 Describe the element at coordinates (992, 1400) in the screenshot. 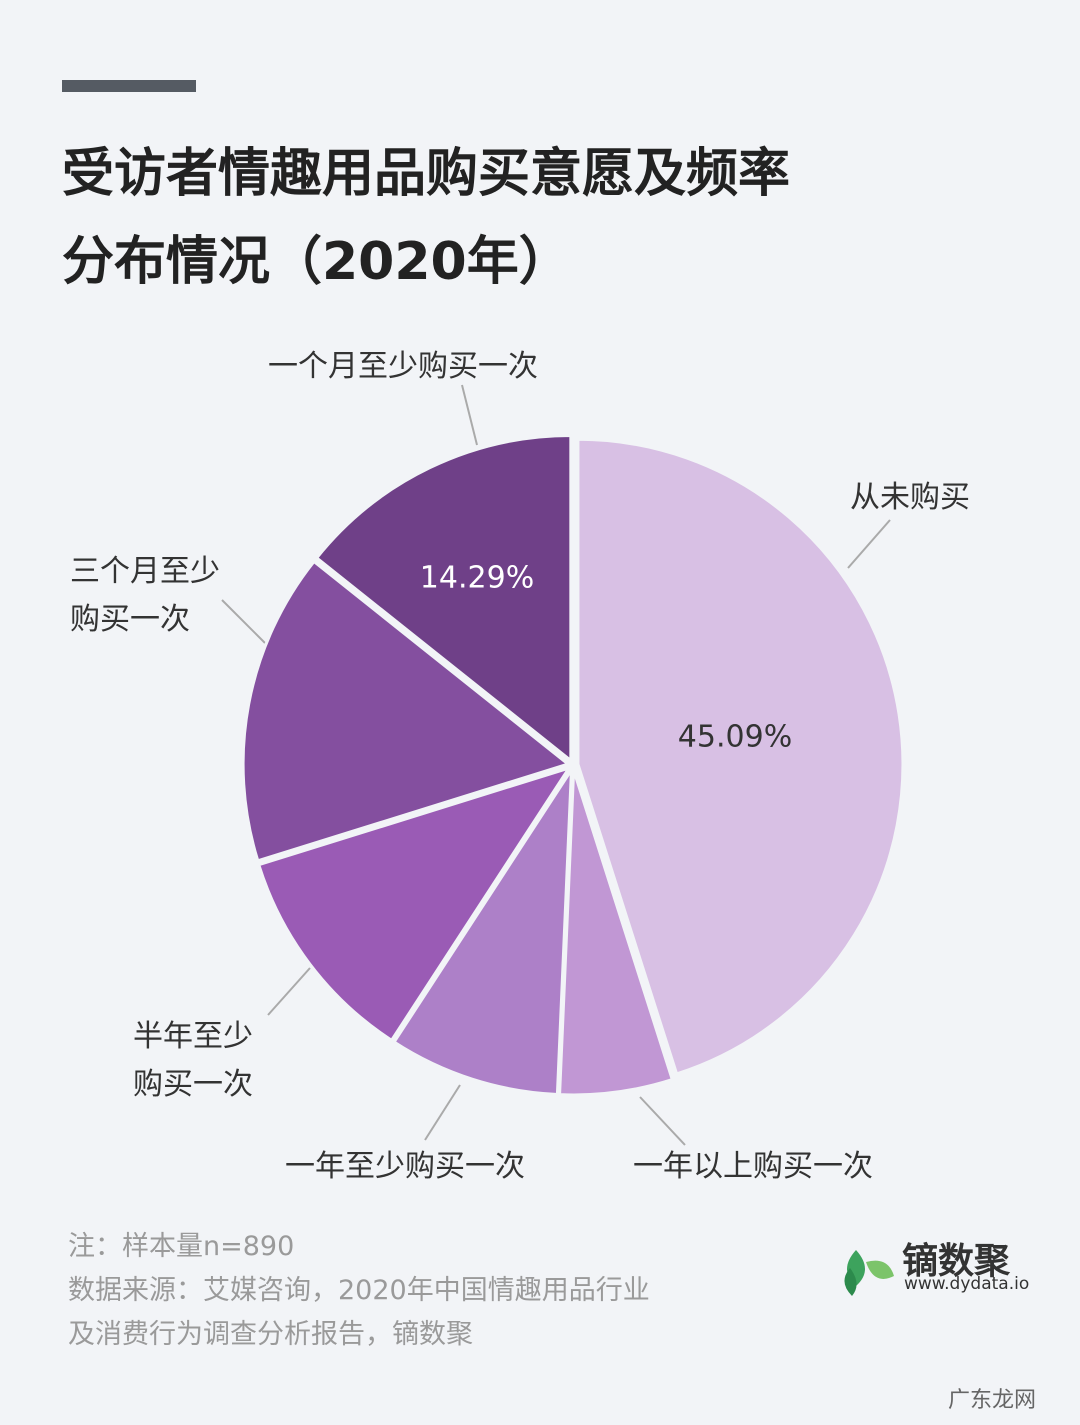

I see `watermark: 广东龙网` at that location.